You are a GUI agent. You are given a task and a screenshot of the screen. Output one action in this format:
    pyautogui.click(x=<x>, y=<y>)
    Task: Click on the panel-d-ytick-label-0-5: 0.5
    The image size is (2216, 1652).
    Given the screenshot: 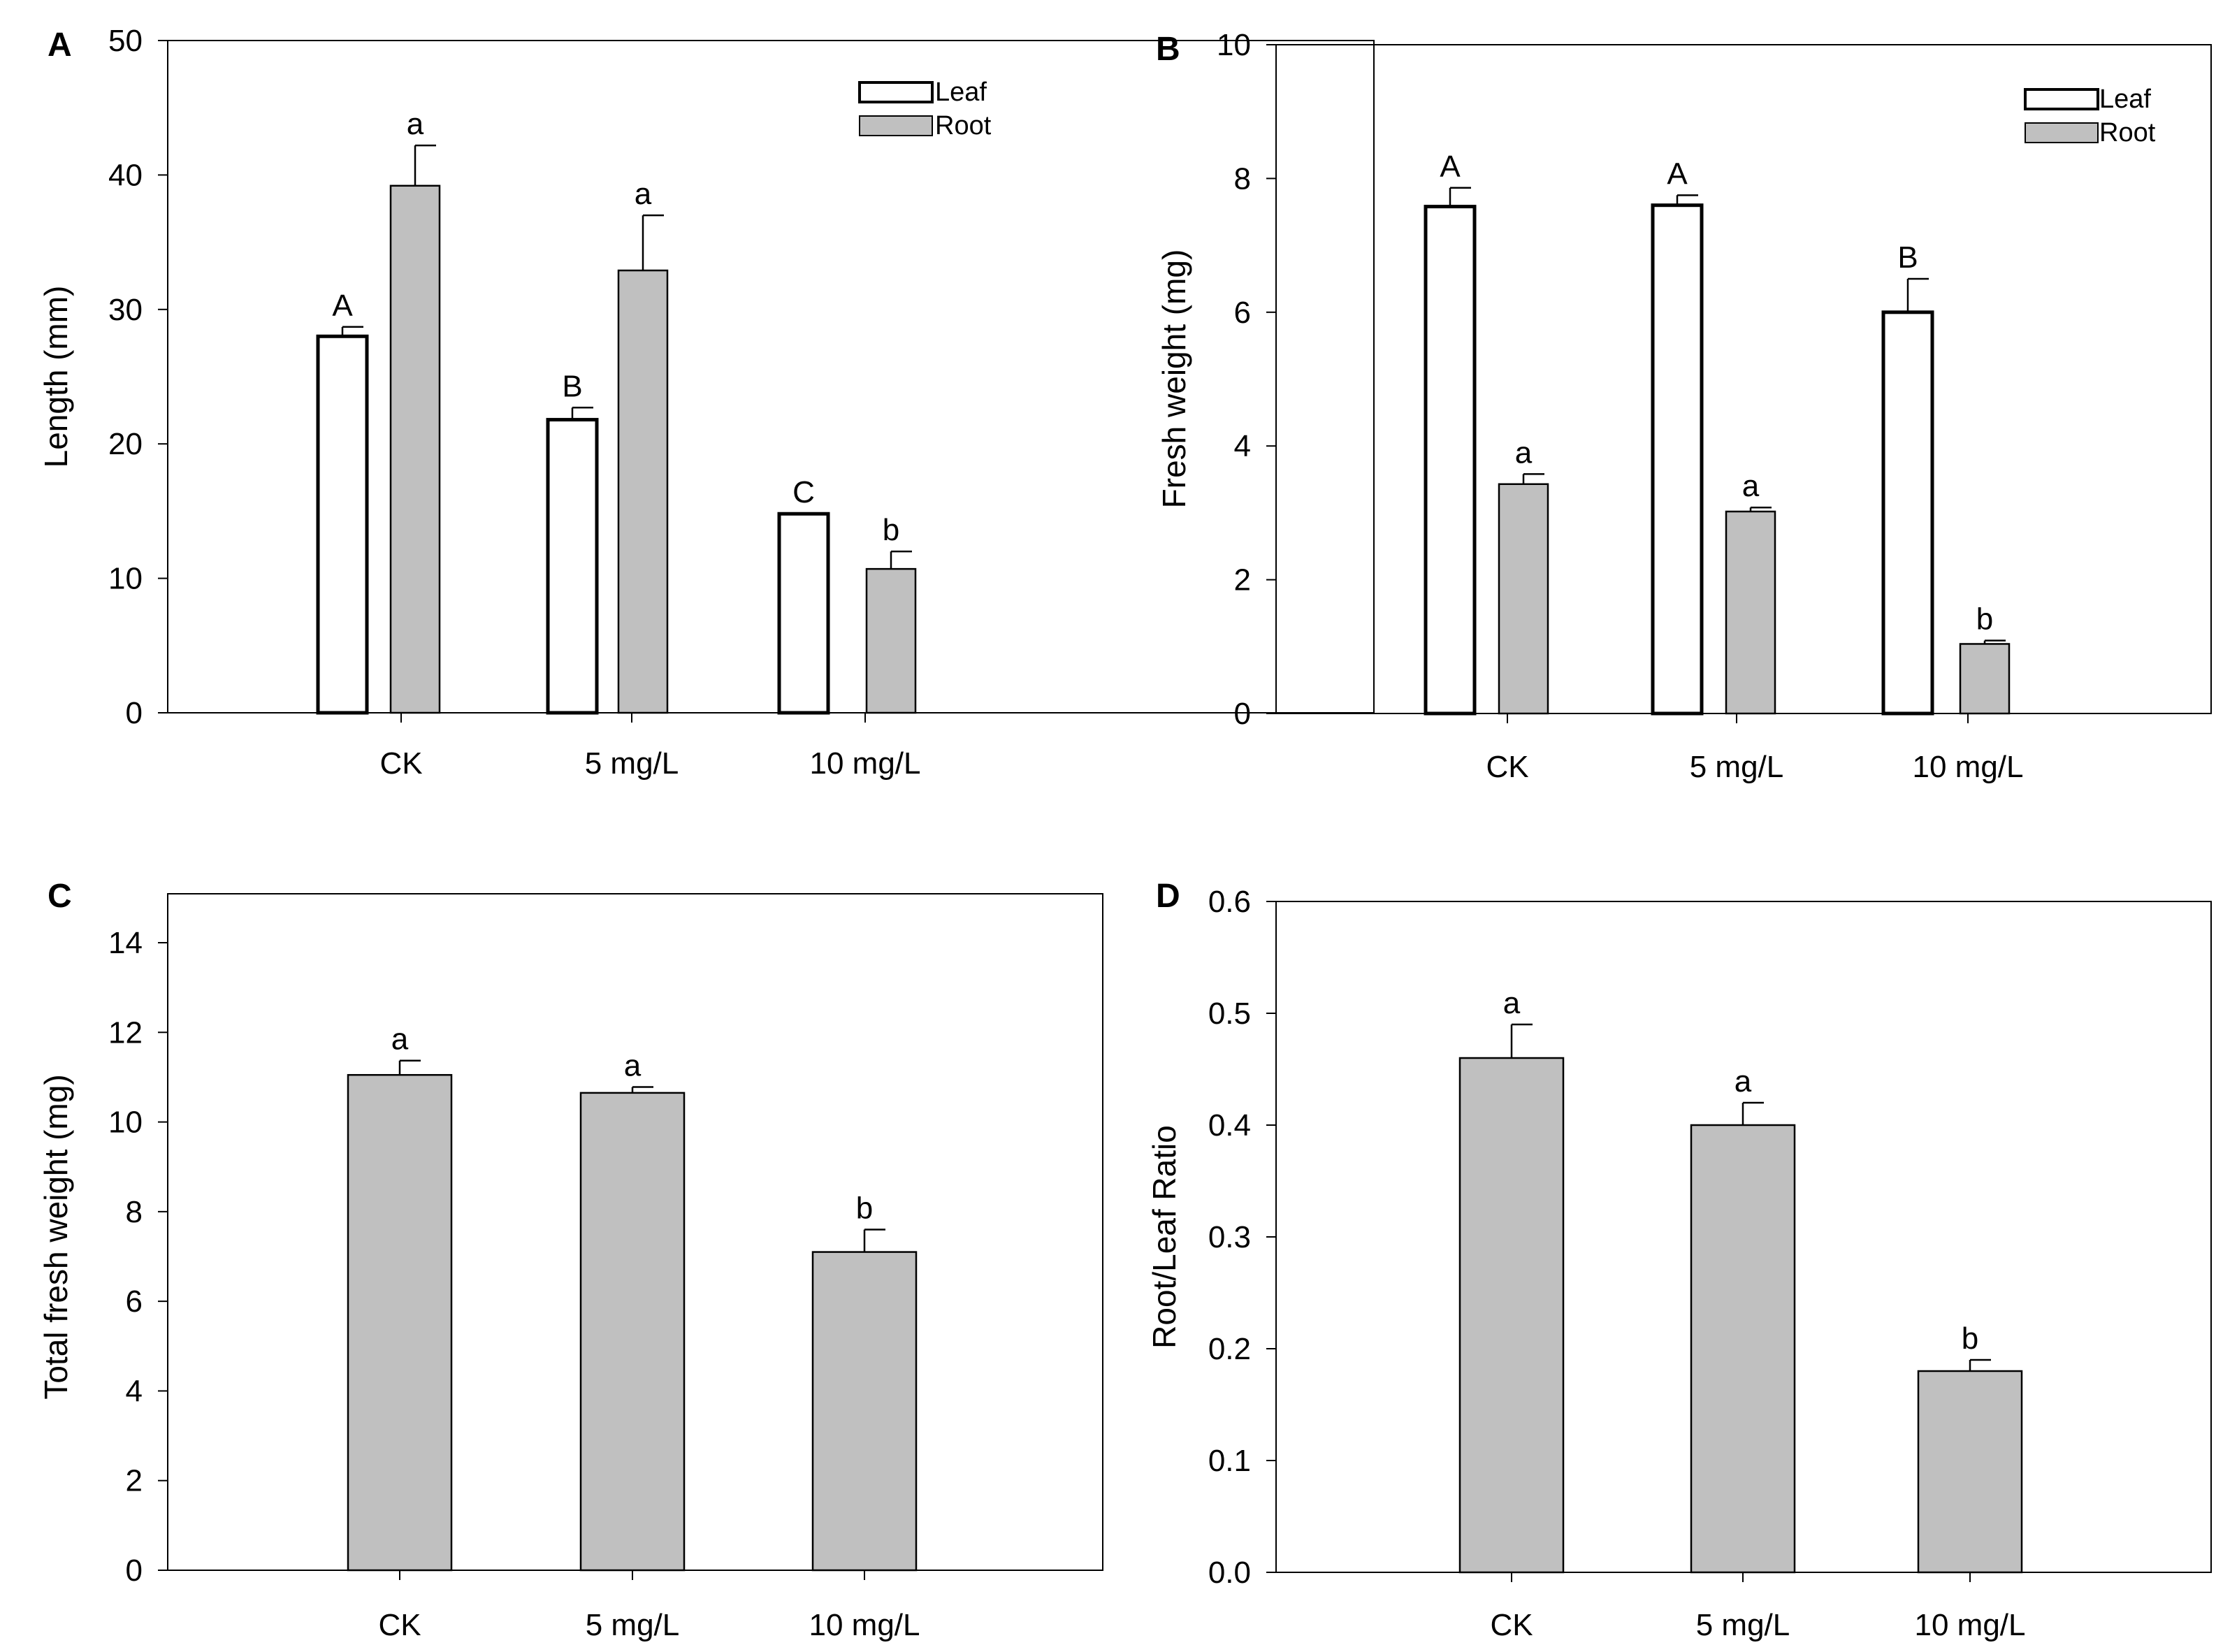 What is the action you would take?
    pyautogui.click(x=1229, y=1014)
    